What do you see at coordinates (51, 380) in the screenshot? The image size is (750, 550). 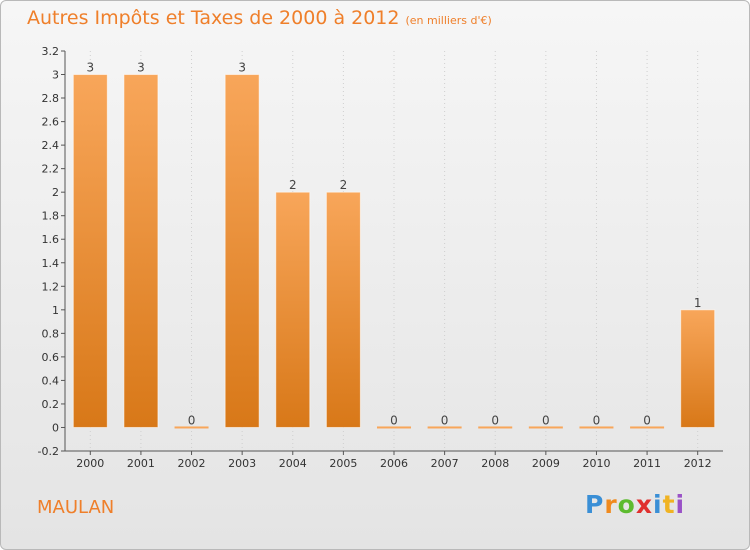 I see `y-tick-label: 0.4` at bounding box center [51, 380].